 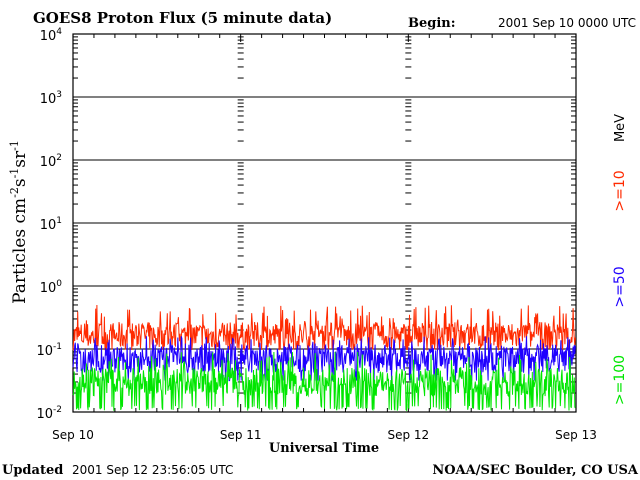 I want to click on y-axis-label: Particles cm-2s-1sr-1, so click(x=19, y=222).